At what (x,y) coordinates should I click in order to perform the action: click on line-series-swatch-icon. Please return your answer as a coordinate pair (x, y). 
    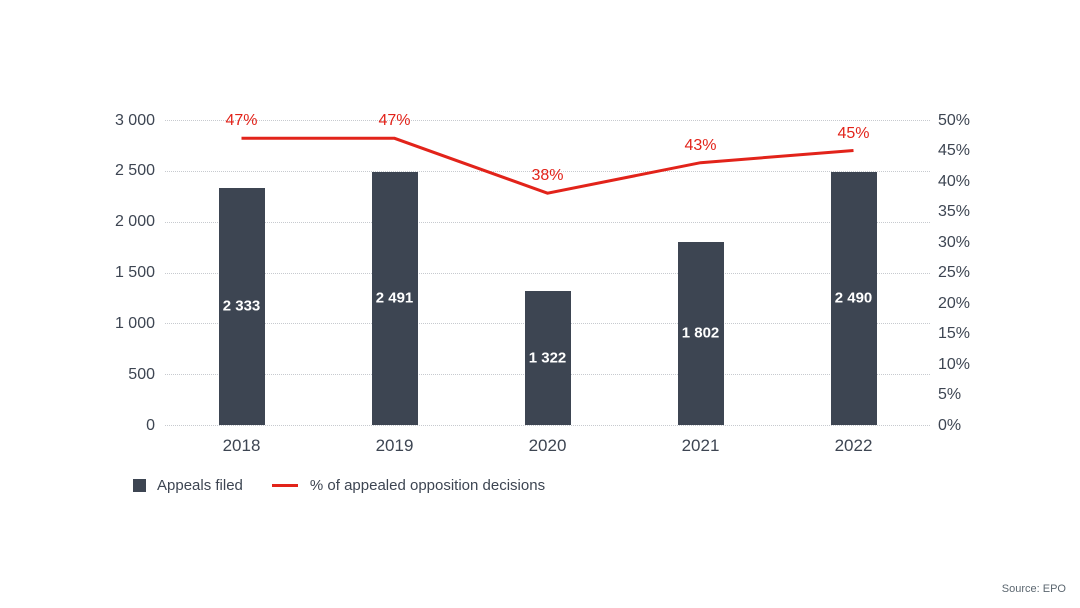
    Looking at the image, I should click on (284, 485).